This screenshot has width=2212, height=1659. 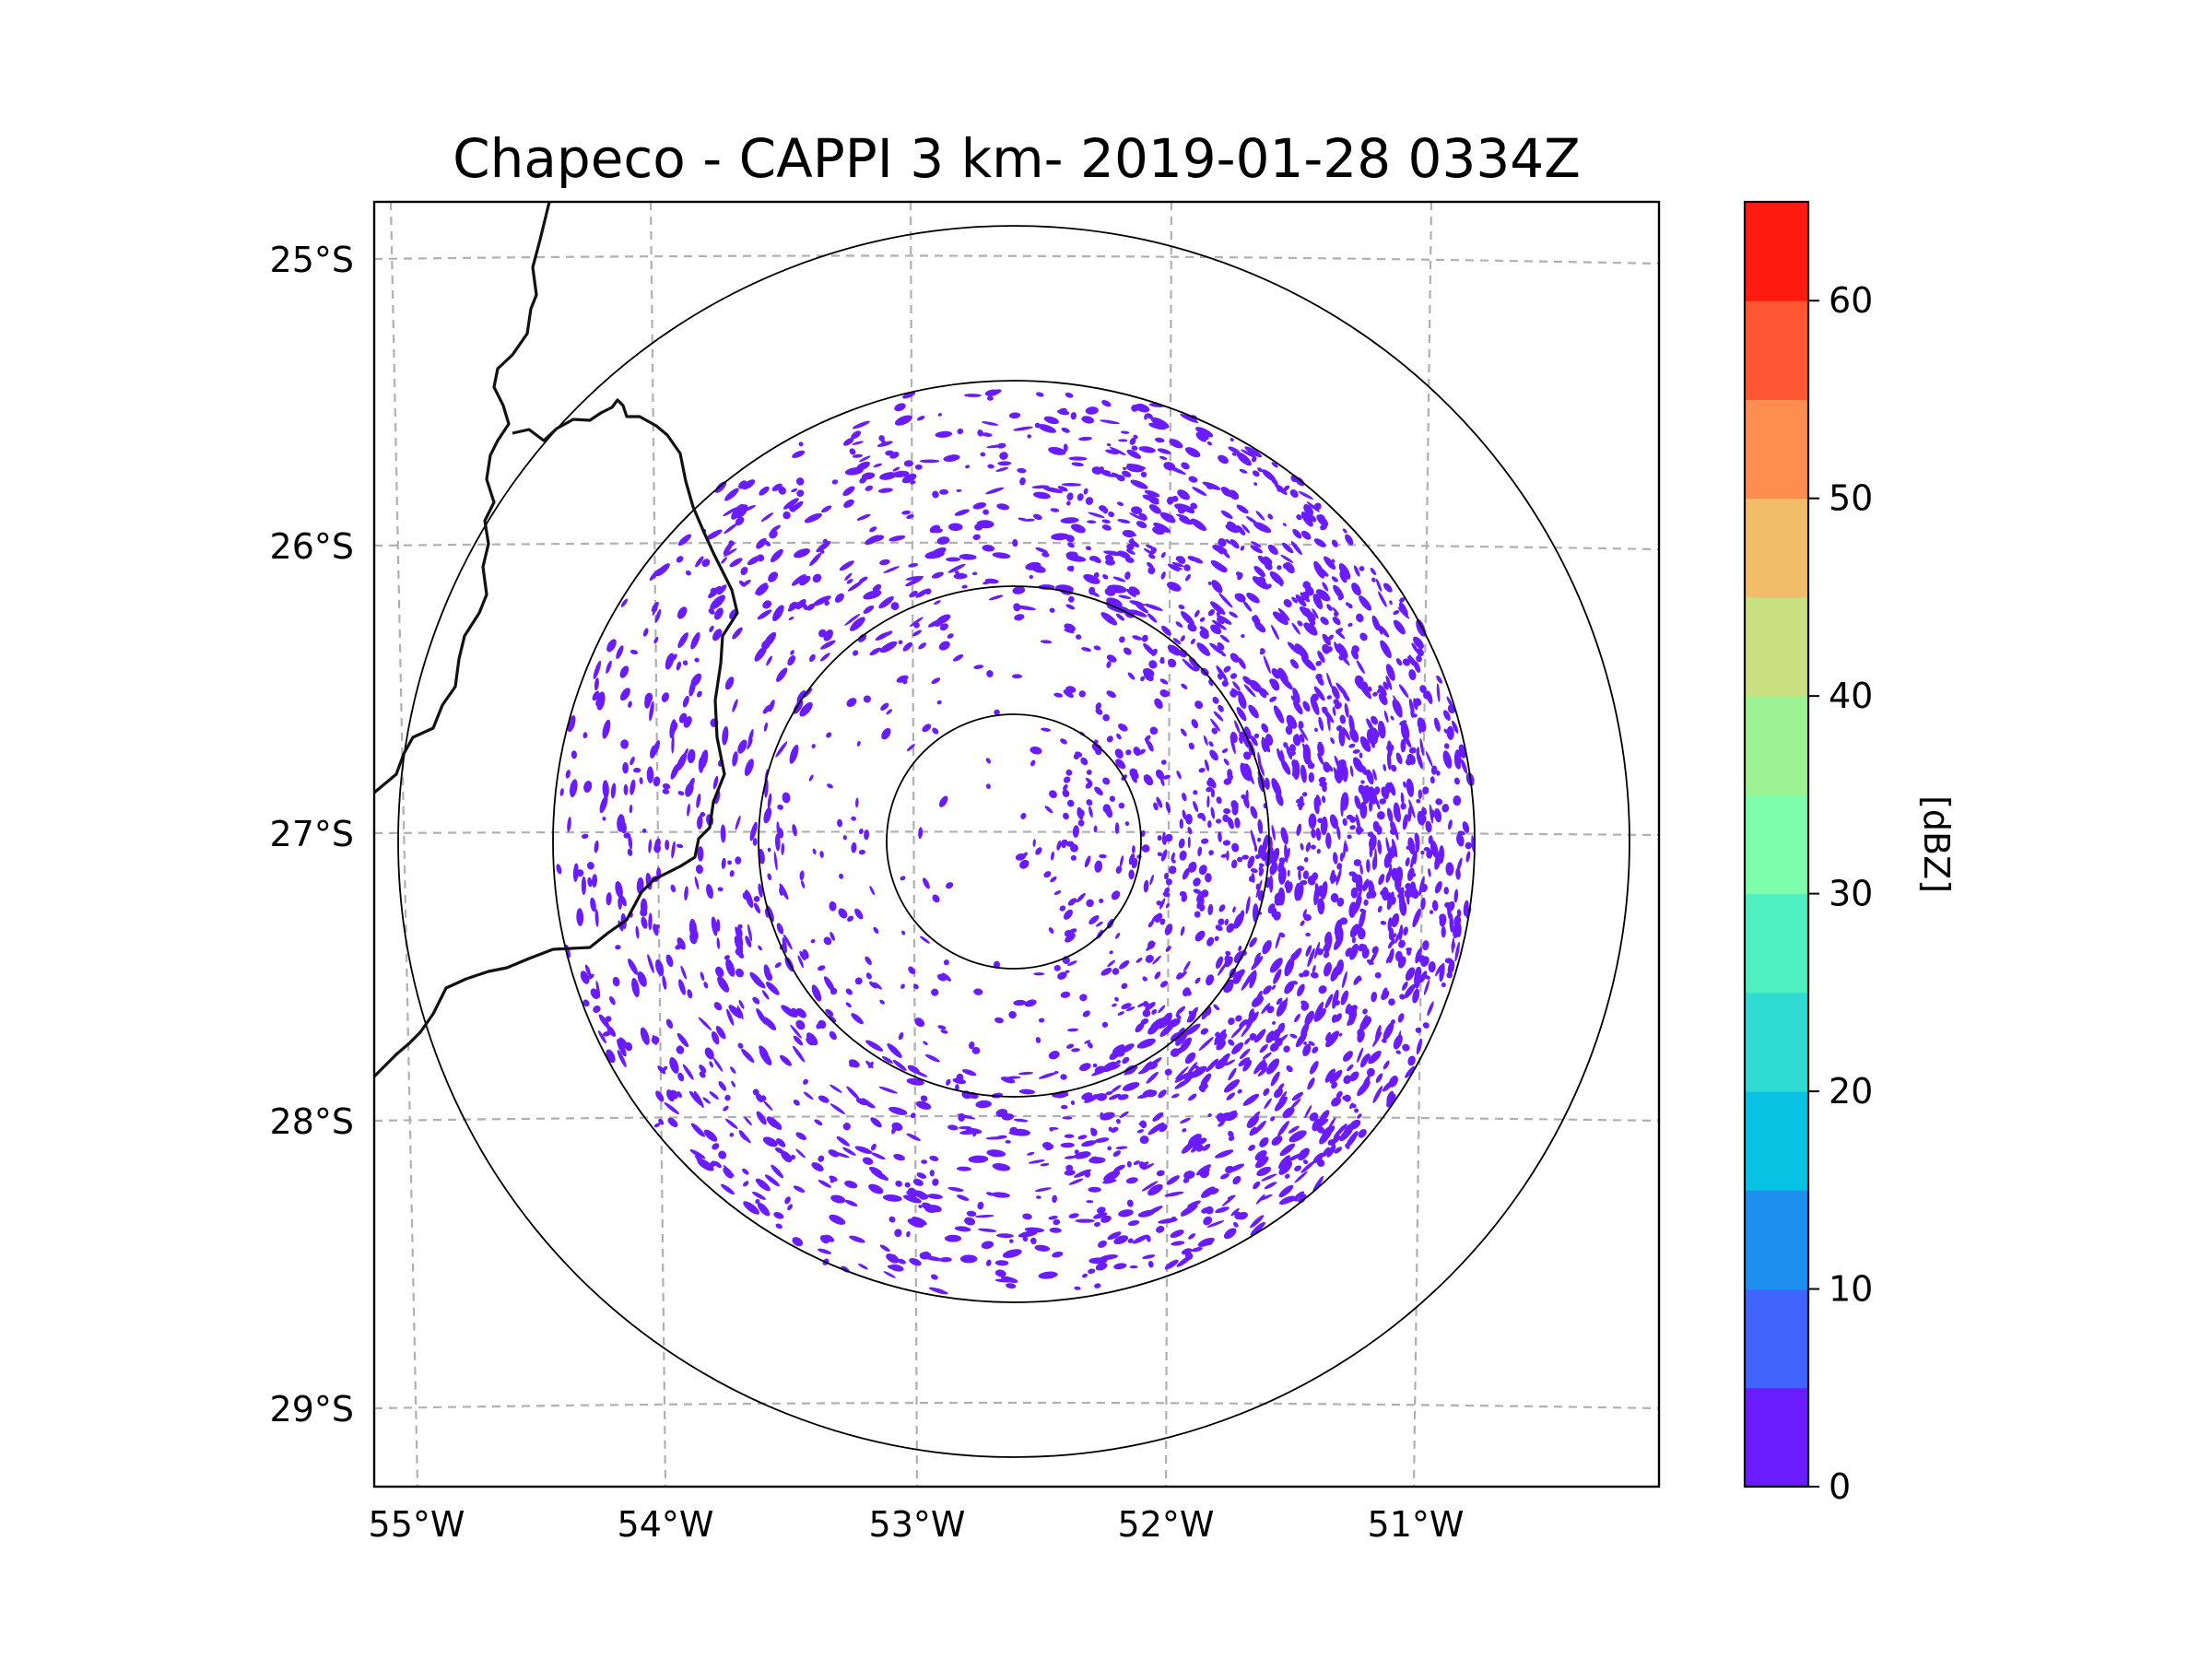 I want to click on lon-tick-55w: 55°W, so click(x=417, y=1524).